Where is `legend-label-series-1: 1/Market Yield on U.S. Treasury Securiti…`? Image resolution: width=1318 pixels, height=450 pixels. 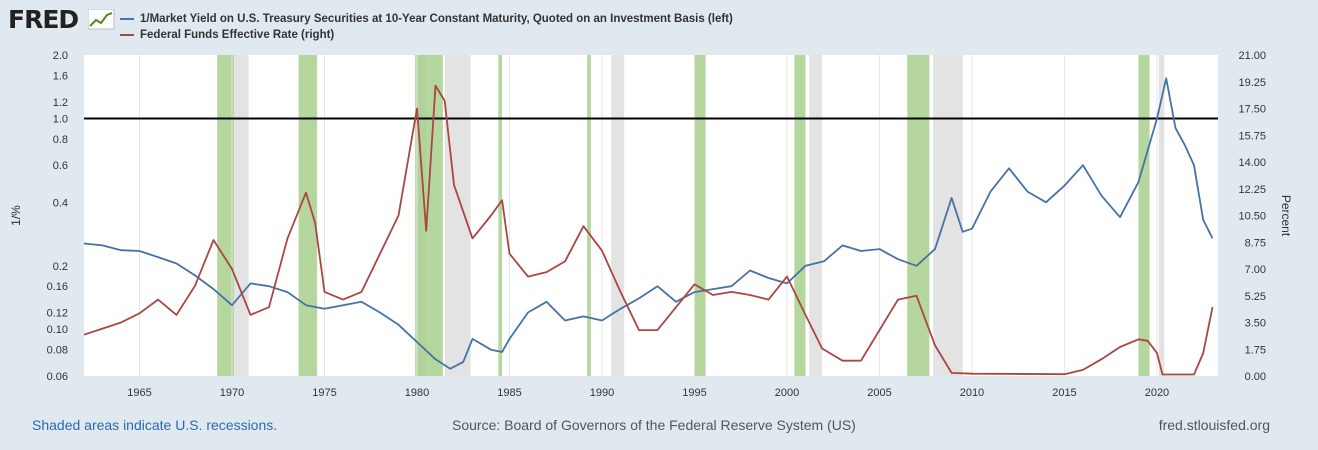 legend-label-series-1: 1/Market Yield on U.S. Treasury Securiti… is located at coordinates (436, 19).